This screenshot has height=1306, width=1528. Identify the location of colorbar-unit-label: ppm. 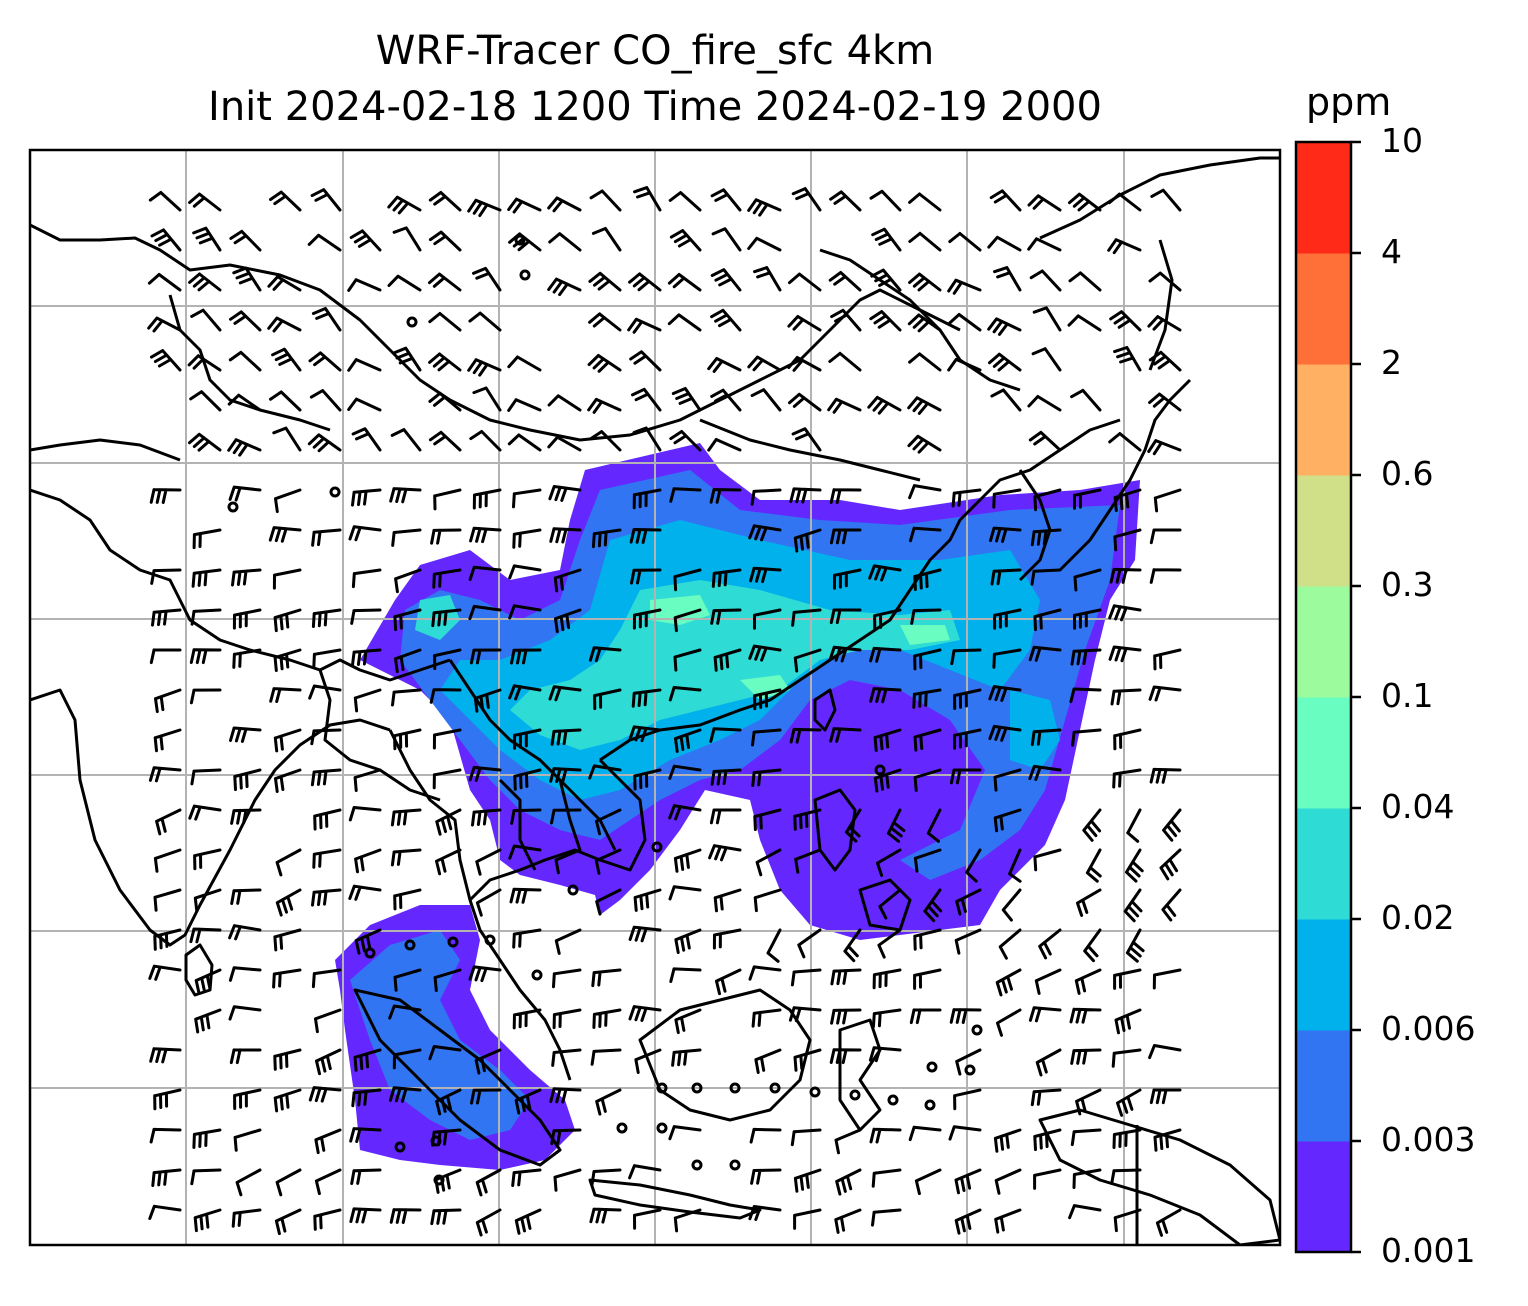
(1349, 102).